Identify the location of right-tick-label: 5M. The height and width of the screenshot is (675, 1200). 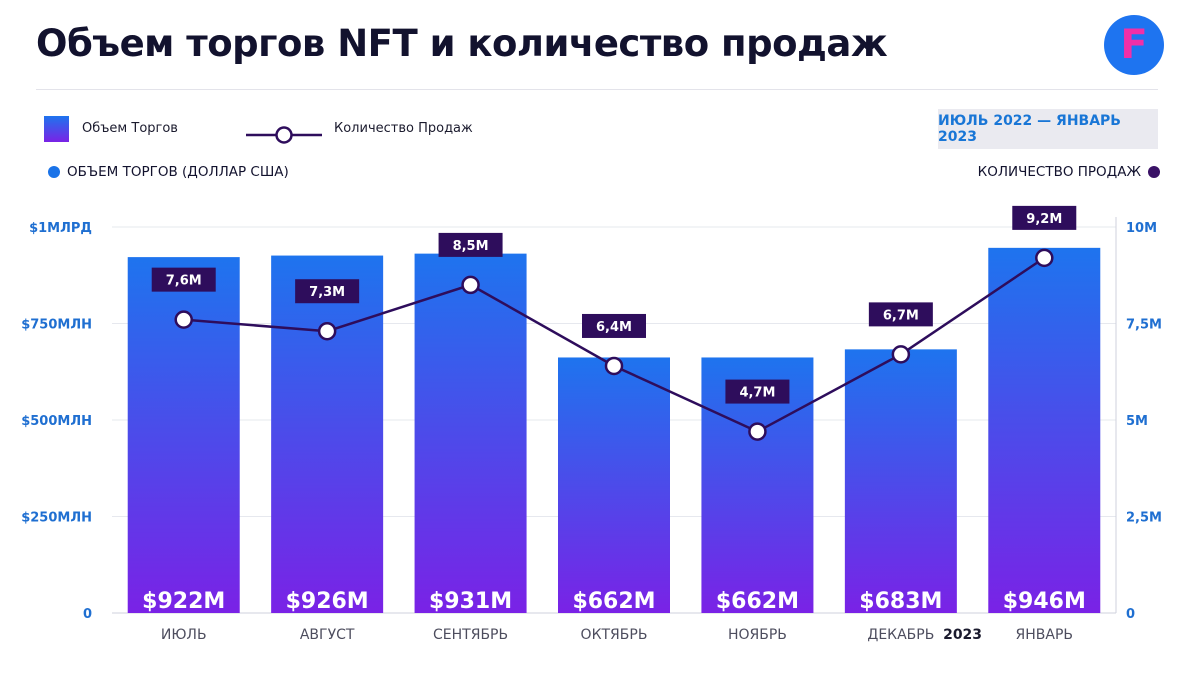
(1137, 421).